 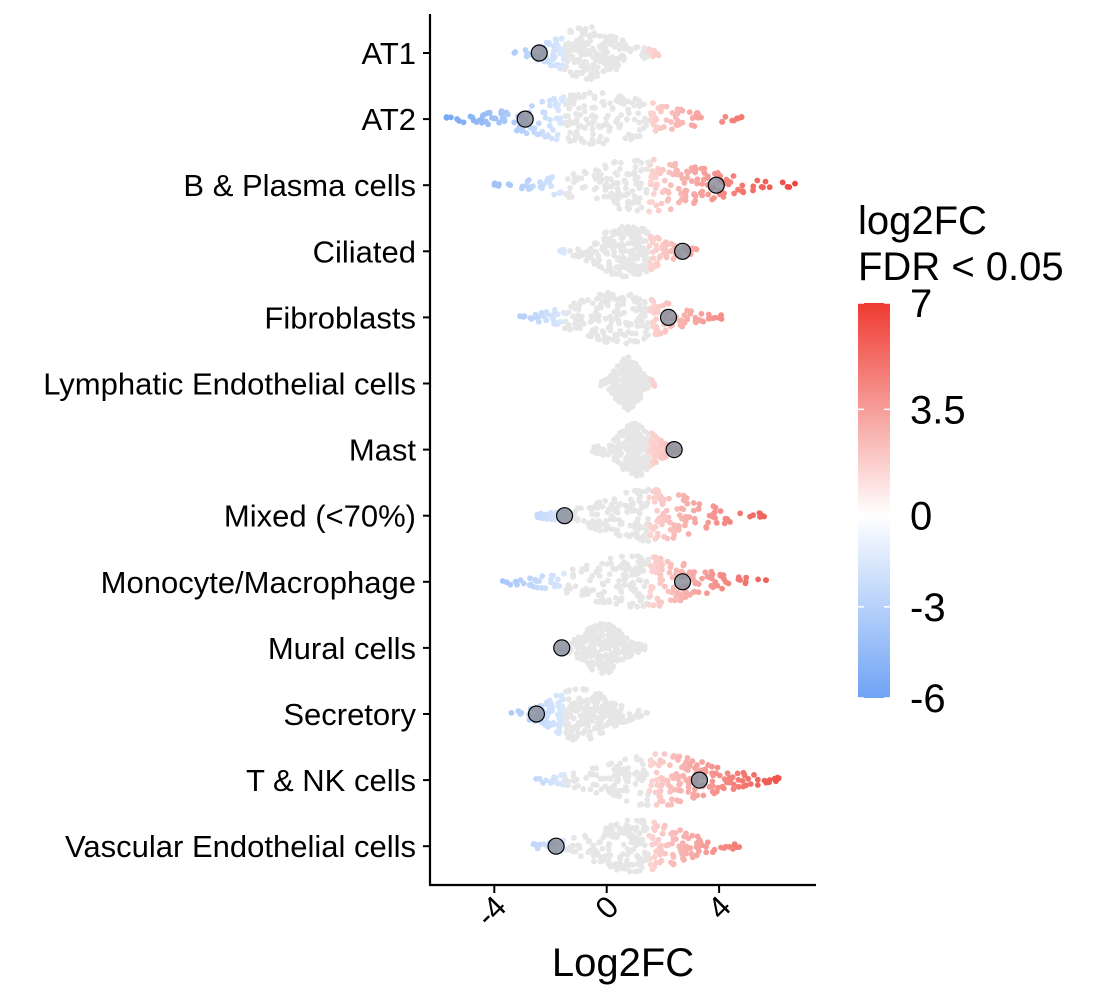 What do you see at coordinates (383, 450) in the screenshot?
I see `category-label: Mast` at bounding box center [383, 450].